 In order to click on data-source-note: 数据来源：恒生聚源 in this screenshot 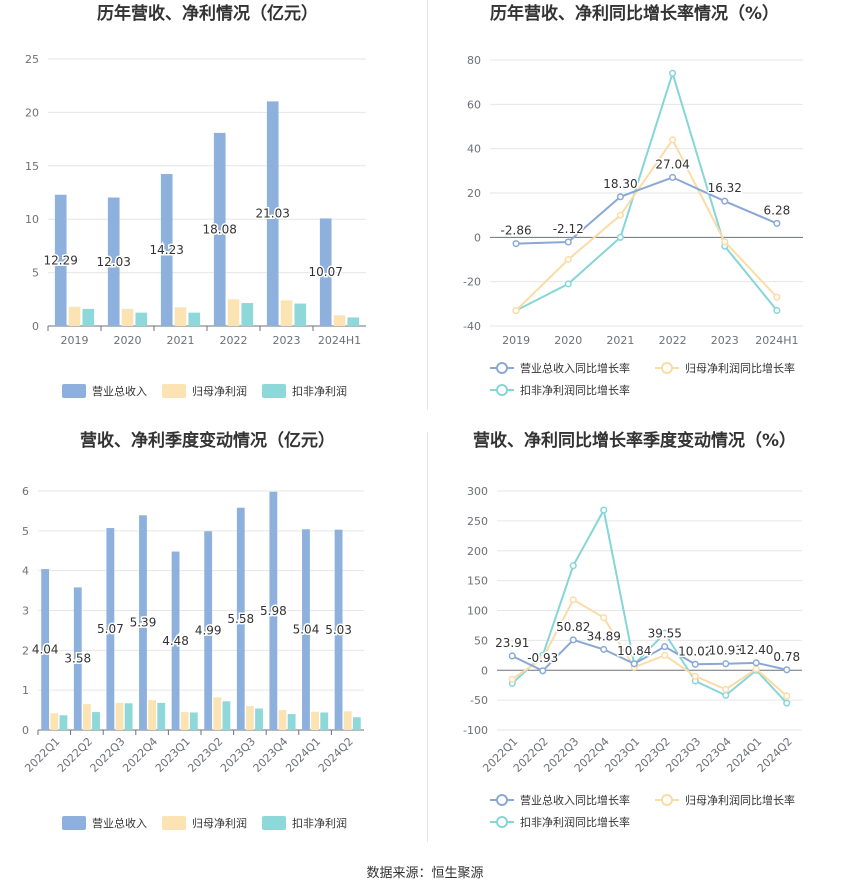, I will do `click(425, 873)`.